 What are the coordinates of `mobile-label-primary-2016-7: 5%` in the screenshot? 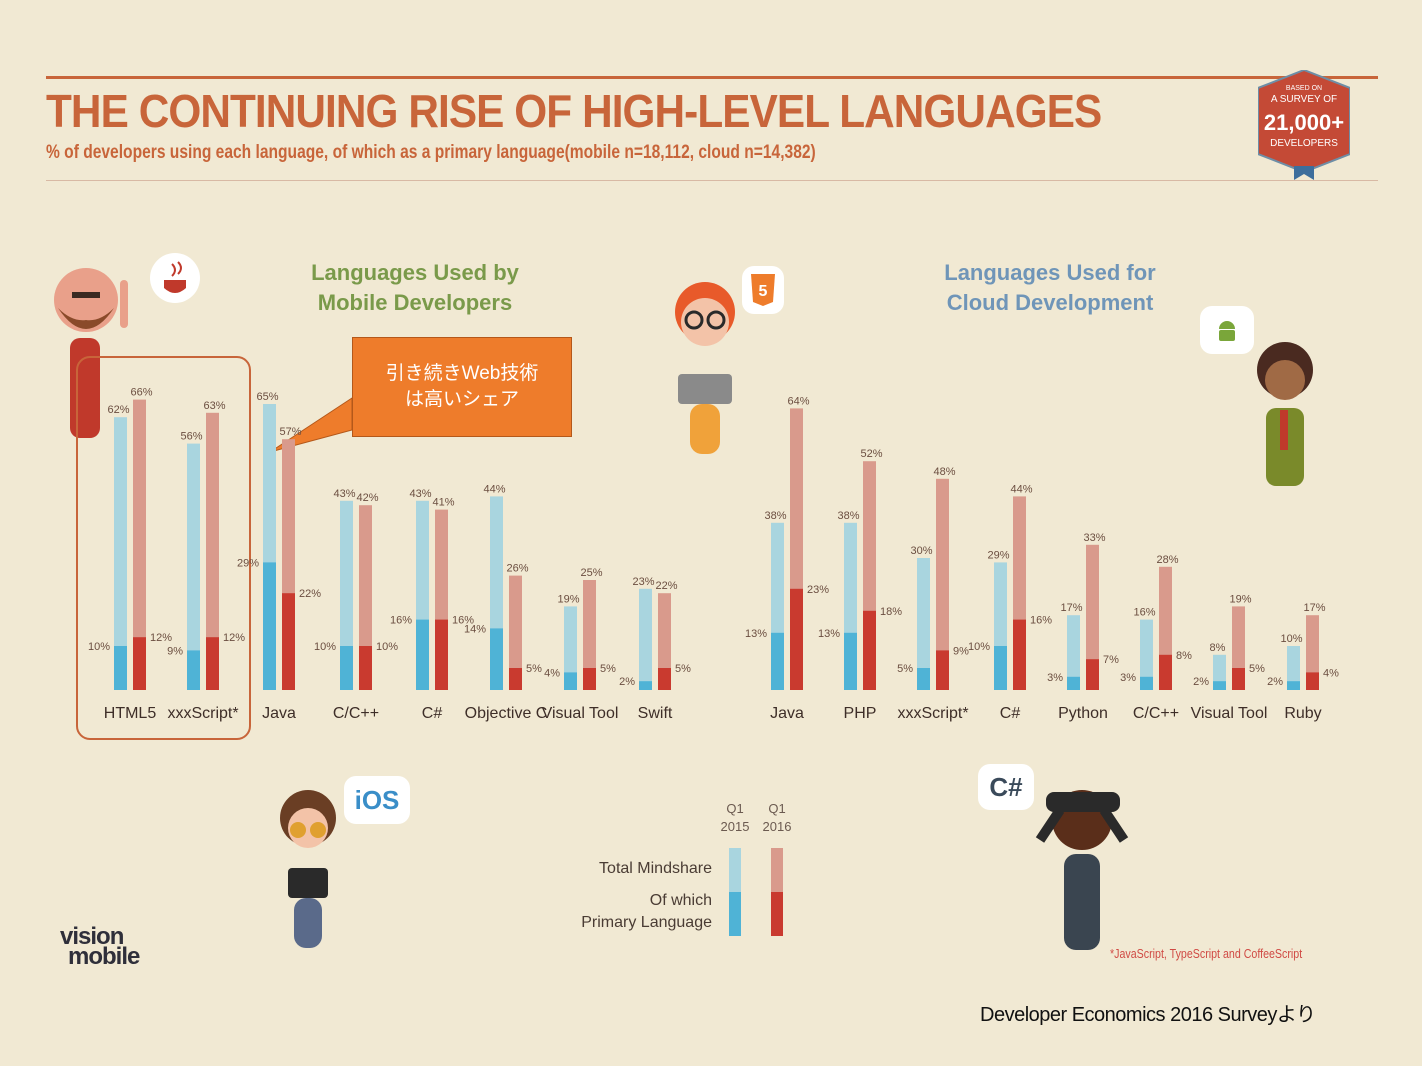 It's located at (683, 669).